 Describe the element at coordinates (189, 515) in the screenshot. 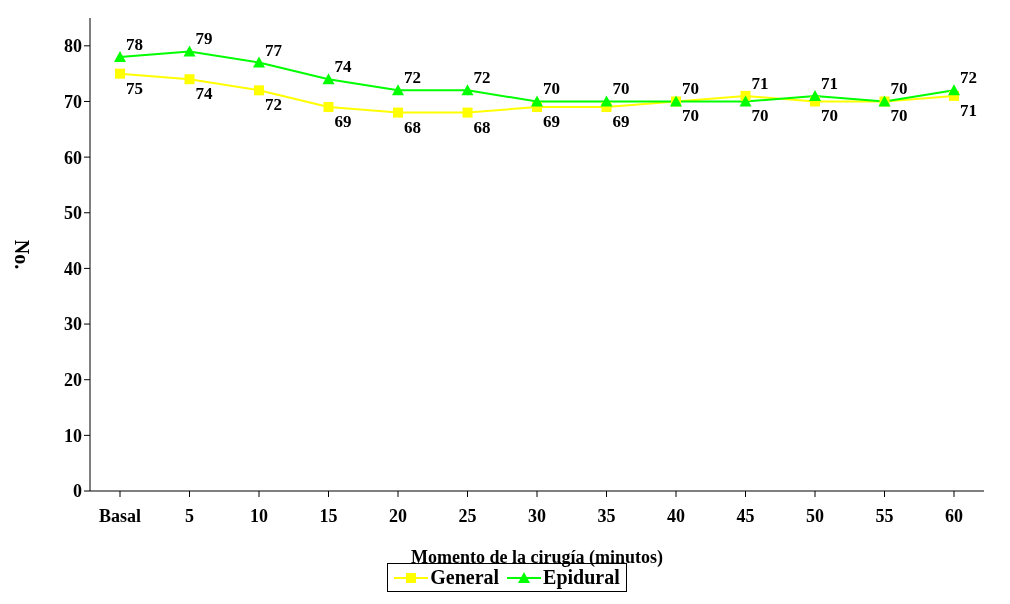

I see `x-tick-label: 5` at that location.